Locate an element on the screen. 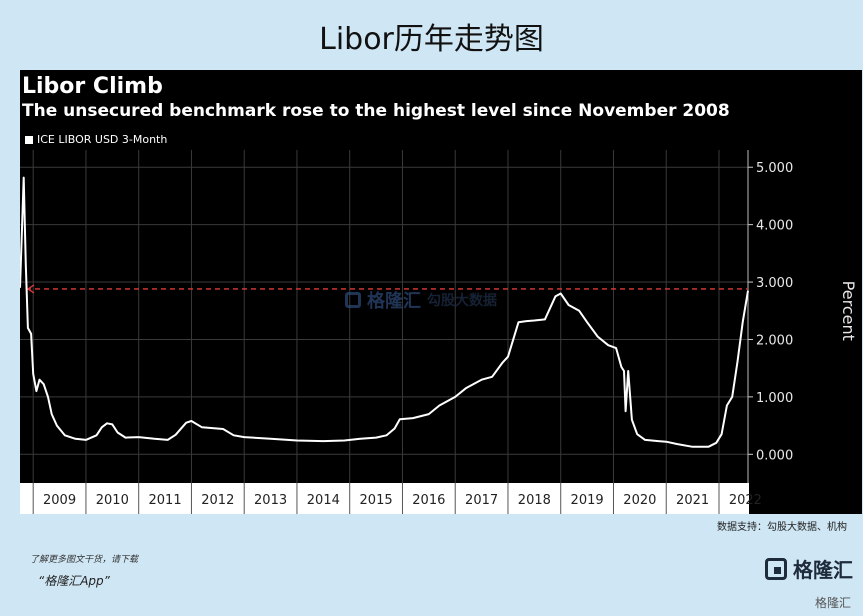 This screenshot has height=616, width=863. watermark-logo-icon is located at coordinates (353, 300).